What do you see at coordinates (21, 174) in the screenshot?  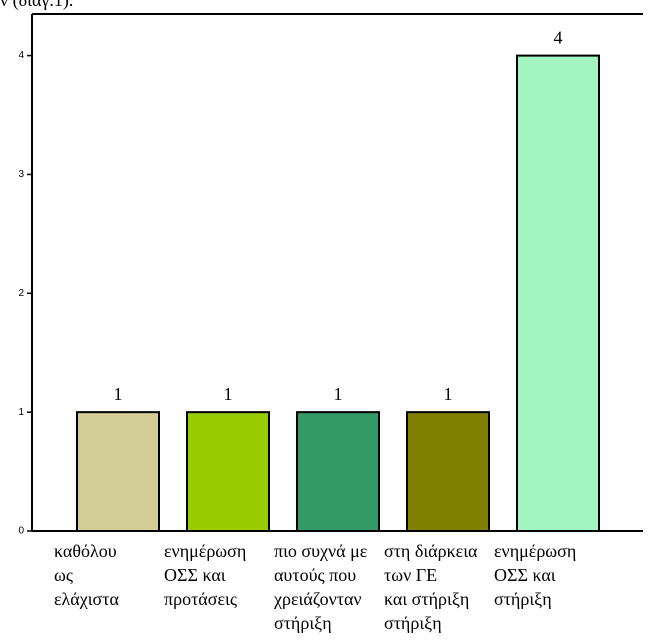 I see `y-tick-label: 3` at bounding box center [21, 174].